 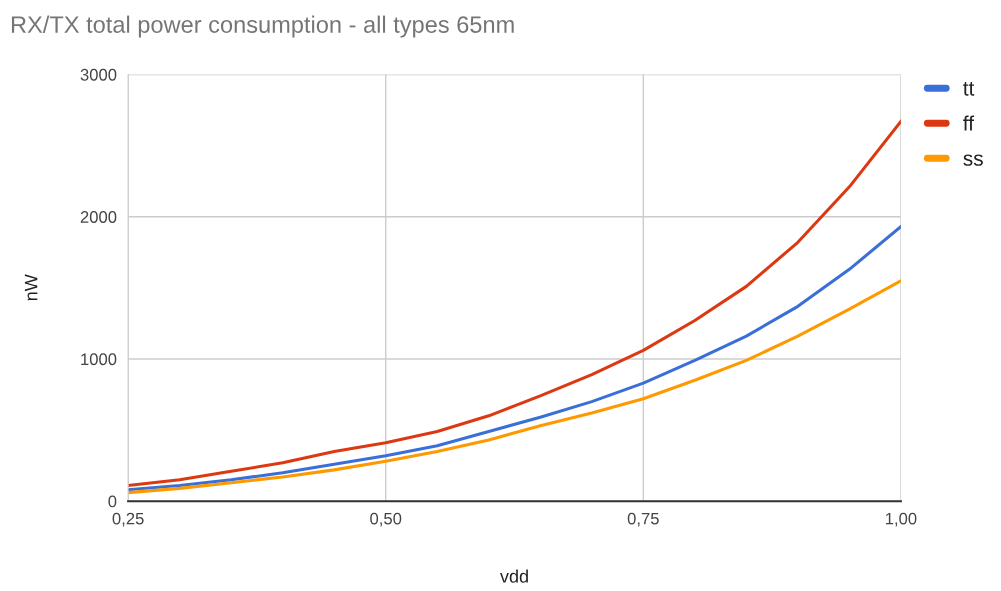 What do you see at coordinates (99, 359) in the screenshot?
I see `y-tick-label: 1000` at bounding box center [99, 359].